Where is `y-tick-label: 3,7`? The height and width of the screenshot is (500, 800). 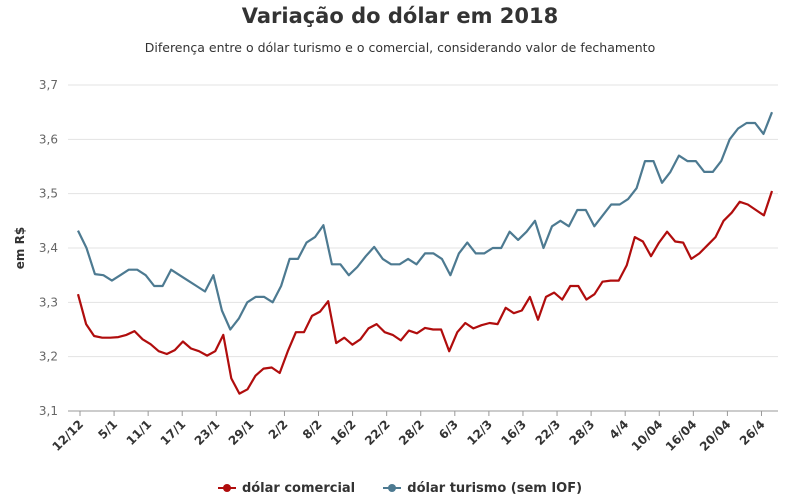 y-tick-label: 3,7 is located at coordinates (48, 85).